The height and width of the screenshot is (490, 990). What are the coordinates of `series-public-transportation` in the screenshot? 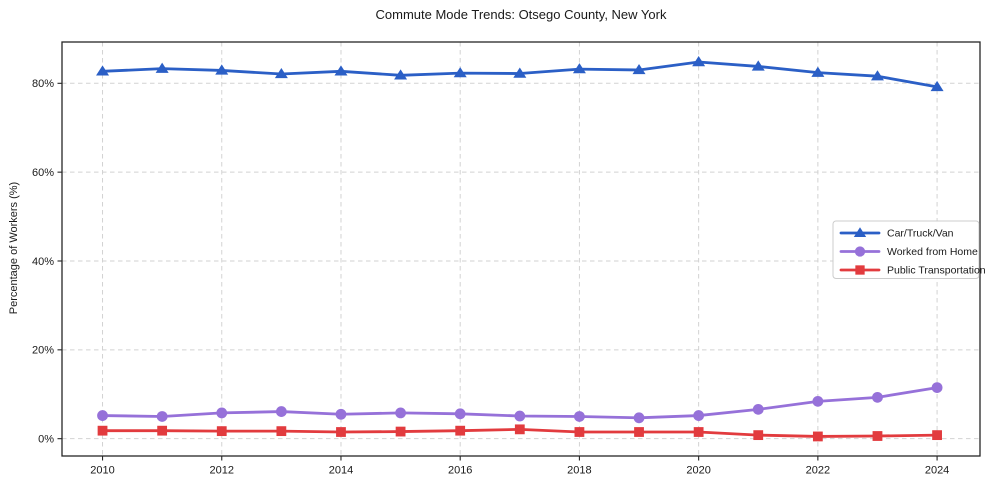 It's located at (519, 433).